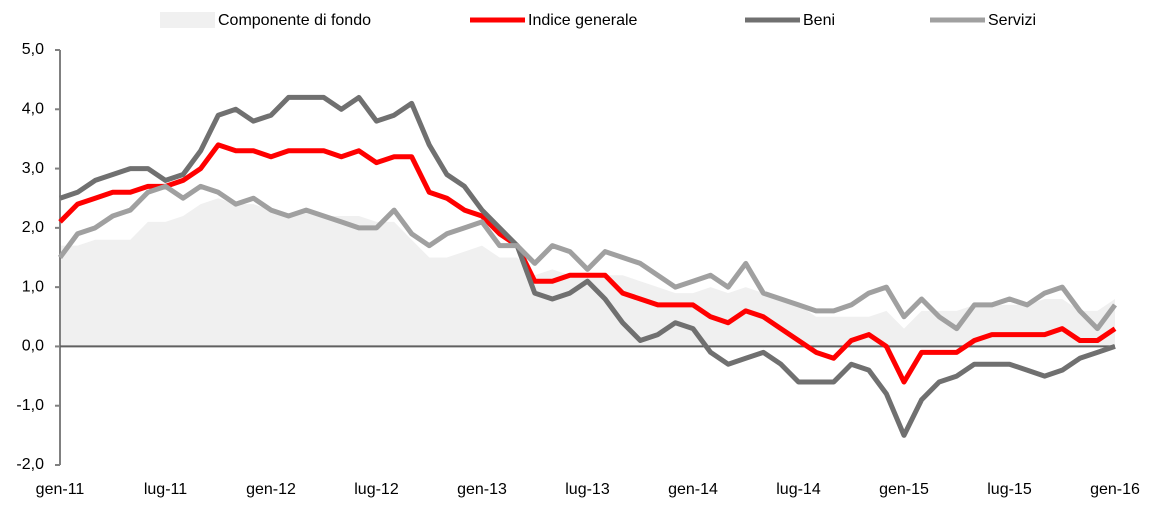 This screenshot has height=507, width=1156. I want to click on legend-label: Beni, so click(819, 20).